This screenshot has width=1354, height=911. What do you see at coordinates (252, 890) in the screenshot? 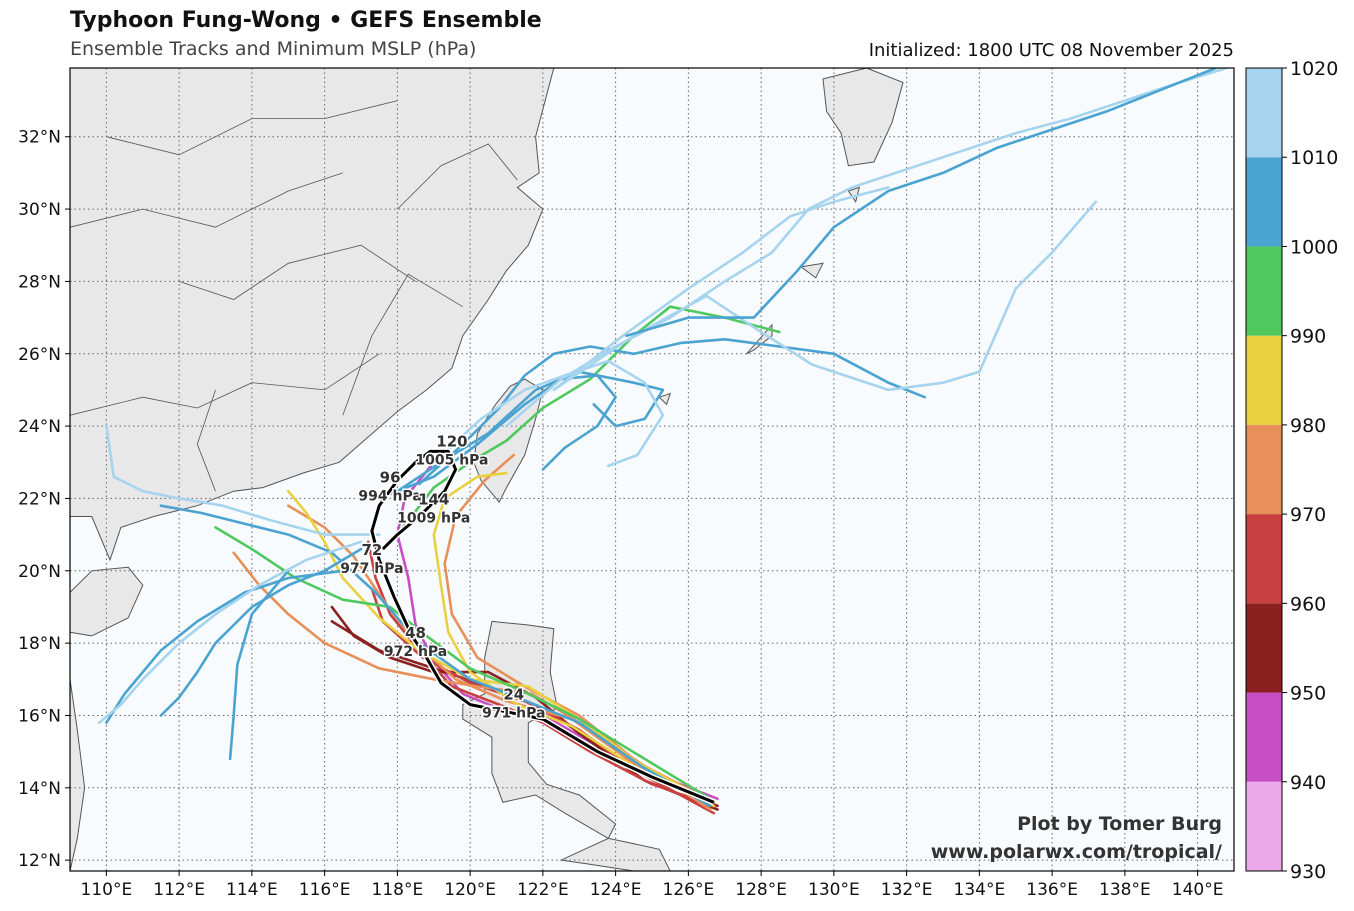
I see `lon-tick-label: 114°E` at bounding box center [252, 890].